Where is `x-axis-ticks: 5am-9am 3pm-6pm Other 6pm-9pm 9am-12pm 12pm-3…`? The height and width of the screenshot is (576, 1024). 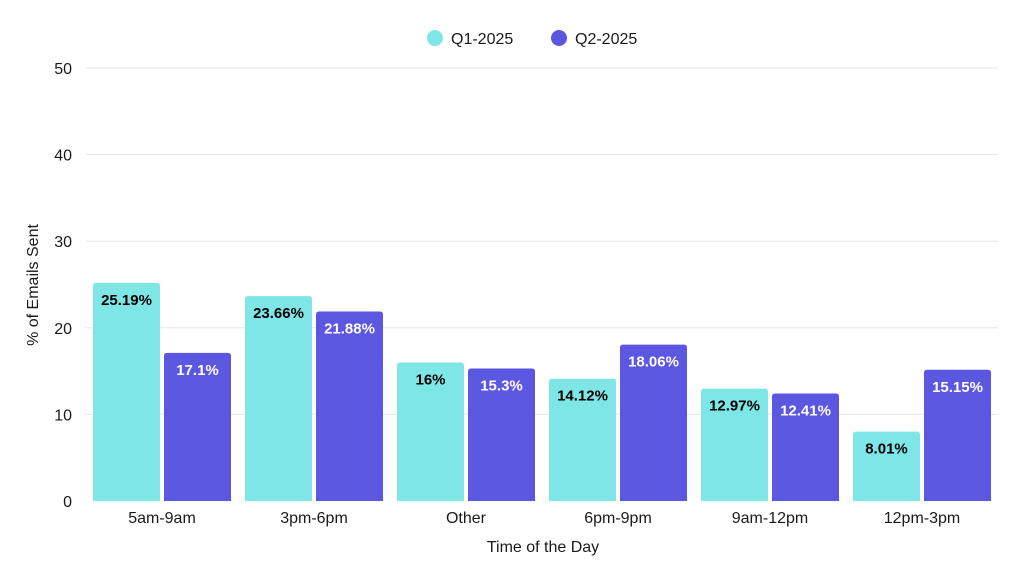
x-axis-ticks: 5am-9am 3pm-6pm Other 6pm-9pm 9am-12pm 12pm-3… is located at coordinates (544, 518).